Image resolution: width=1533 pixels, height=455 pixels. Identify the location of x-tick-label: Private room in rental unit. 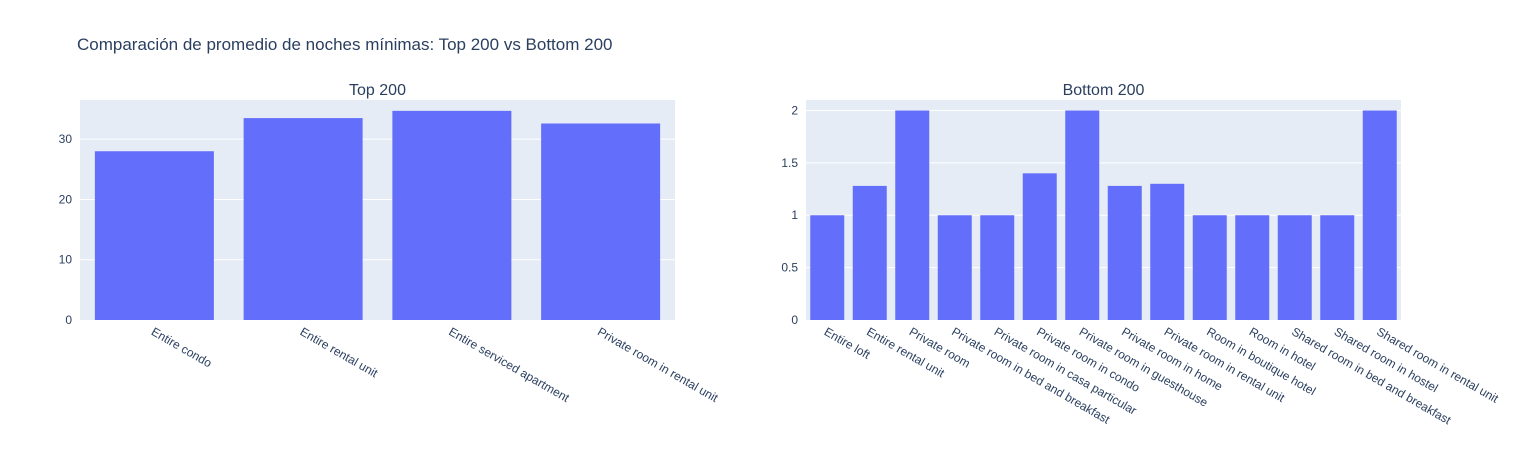
(658, 364).